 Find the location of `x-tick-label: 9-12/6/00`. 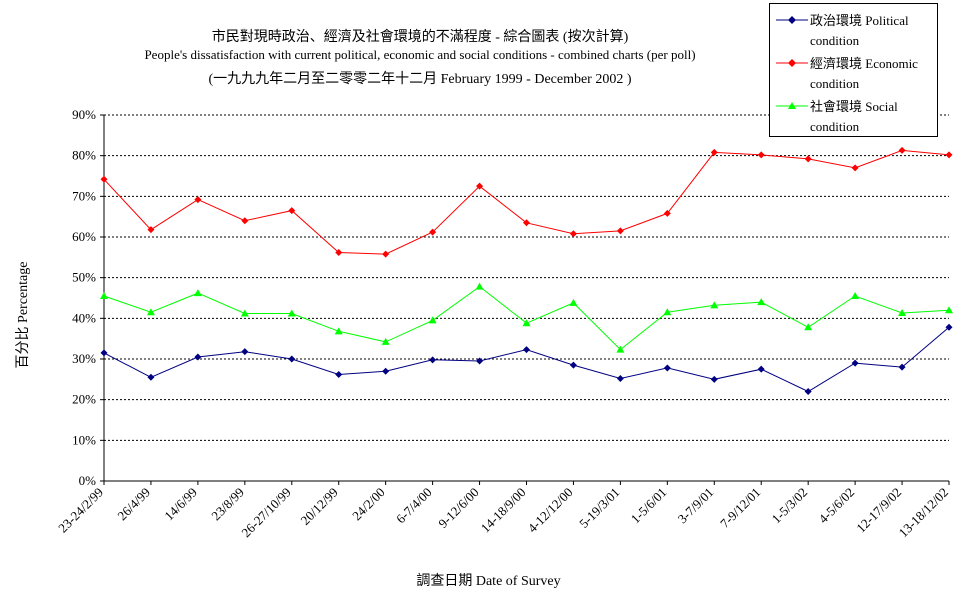

x-tick-label: 9-12/6/00 is located at coordinates (458, 508).